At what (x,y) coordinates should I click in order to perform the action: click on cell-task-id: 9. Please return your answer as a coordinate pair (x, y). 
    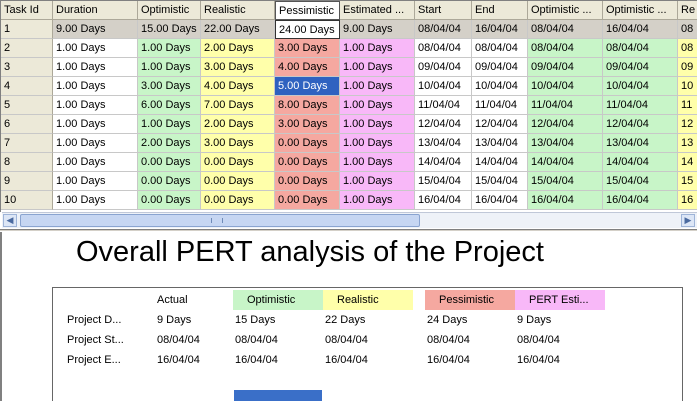
    Looking at the image, I should click on (27, 181).